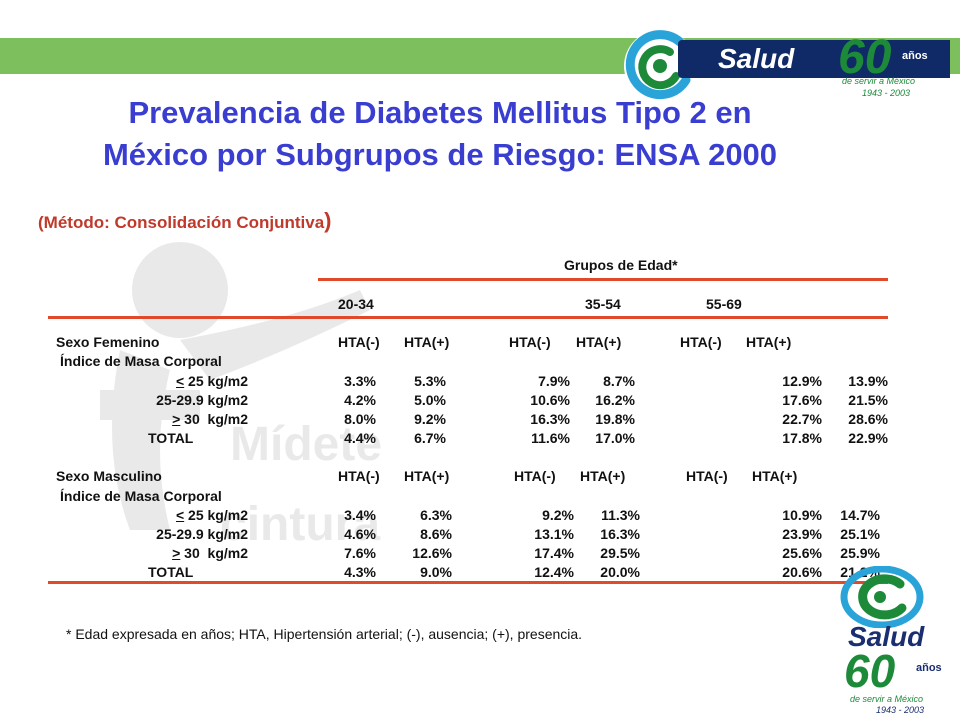  What do you see at coordinates (436, 534) in the screenshot?
I see `male-value-cell: 8.6%` at bounding box center [436, 534].